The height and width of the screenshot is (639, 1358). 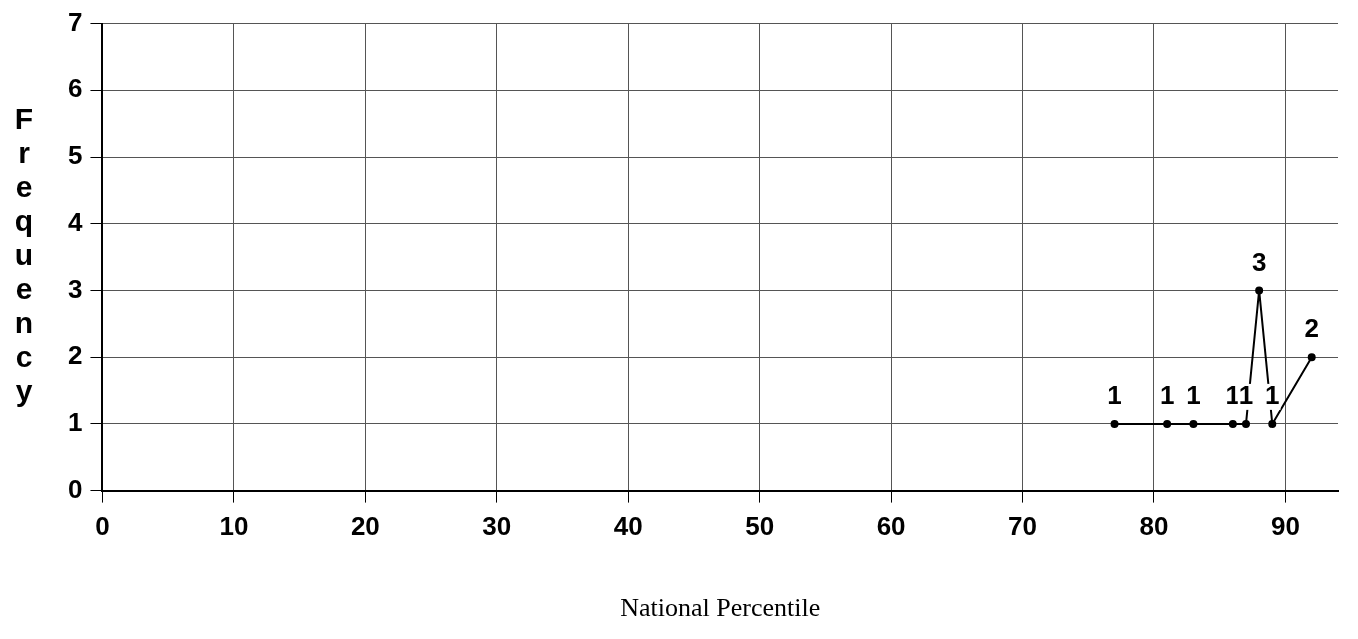 What do you see at coordinates (75, 155) in the screenshot?
I see `y-tick-label: 5` at bounding box center [75, 155].